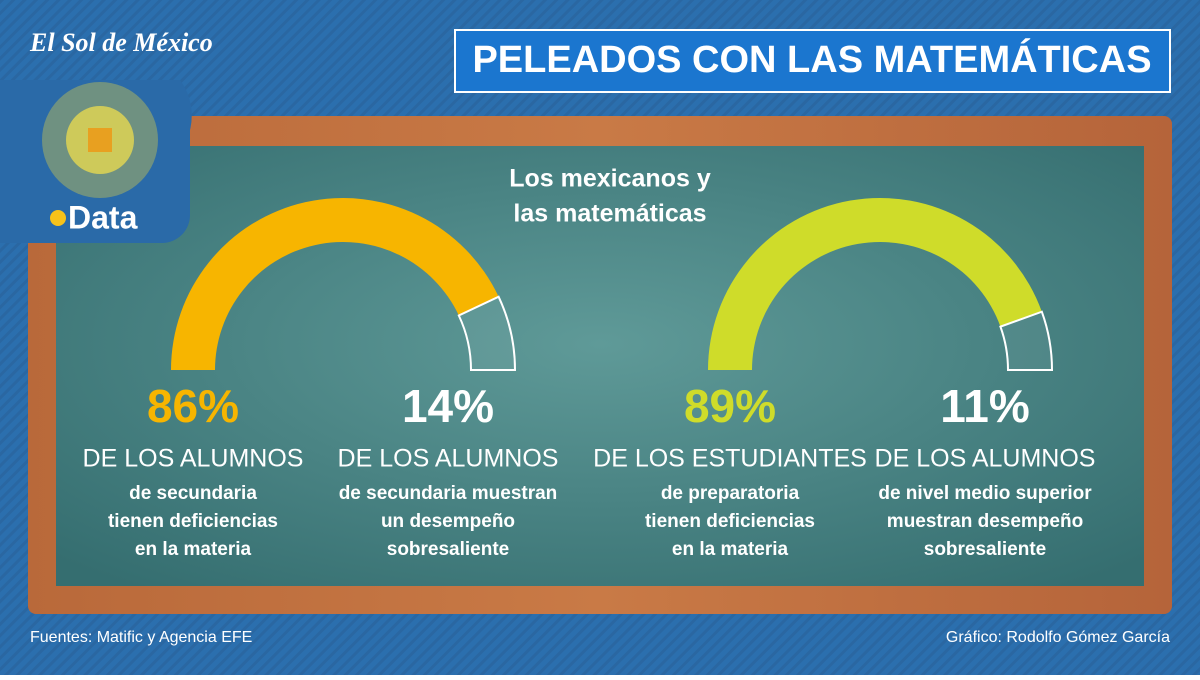 Image resolution: width=1200 pixels, height=680 pixels. I want to click on description: de secundaria muestran, so click(448, 493).